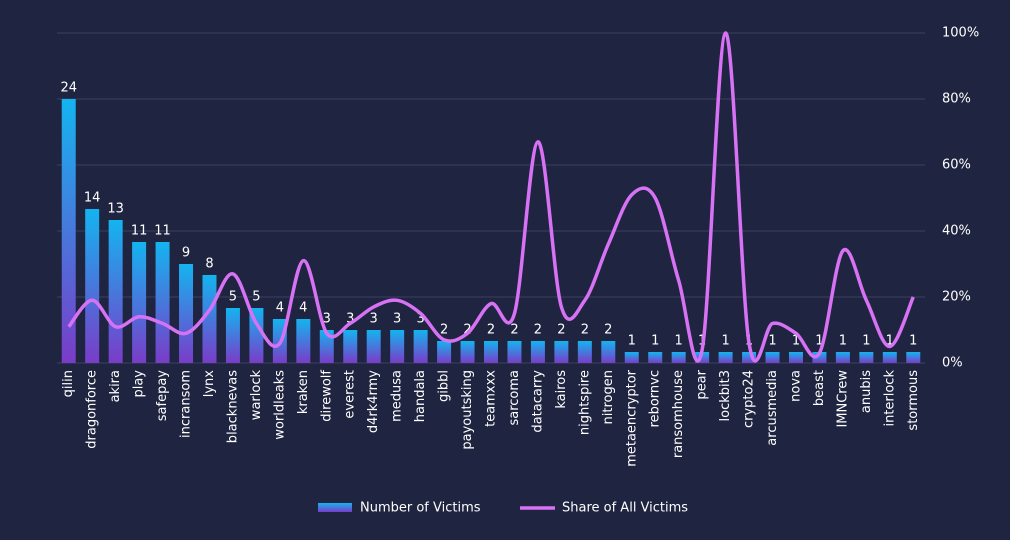 The image size is (1010, 540). Describe the element at coordinates (115, 209) in the screenshot. I see `data-label: 13` at that location.